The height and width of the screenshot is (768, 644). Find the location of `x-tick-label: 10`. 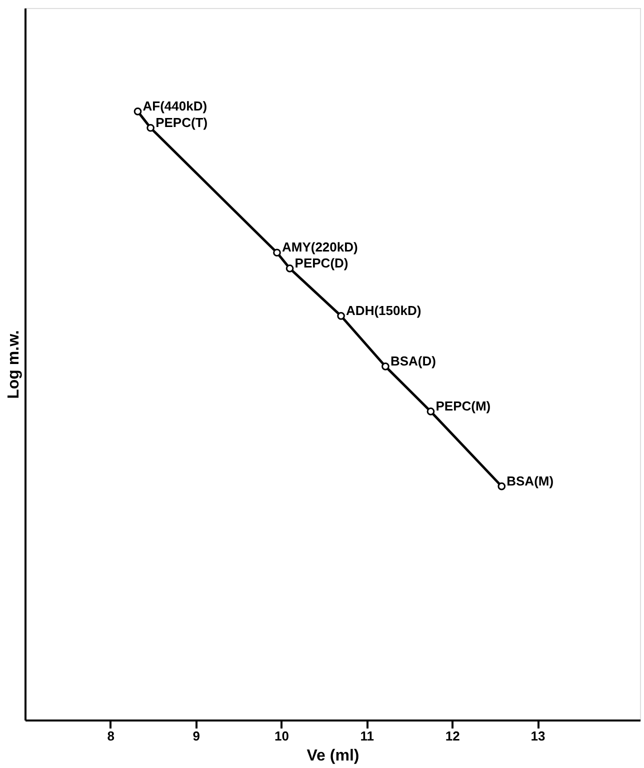

x-tick-label: 10 is located at coordinates (281, 736).